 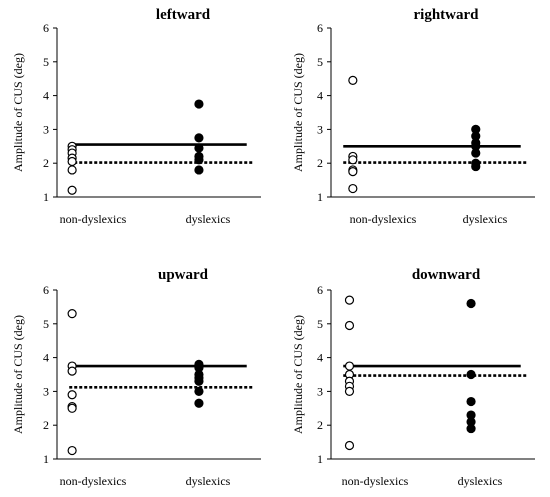 I want to click on panel-title: rightward, so click(x=447, y=15).